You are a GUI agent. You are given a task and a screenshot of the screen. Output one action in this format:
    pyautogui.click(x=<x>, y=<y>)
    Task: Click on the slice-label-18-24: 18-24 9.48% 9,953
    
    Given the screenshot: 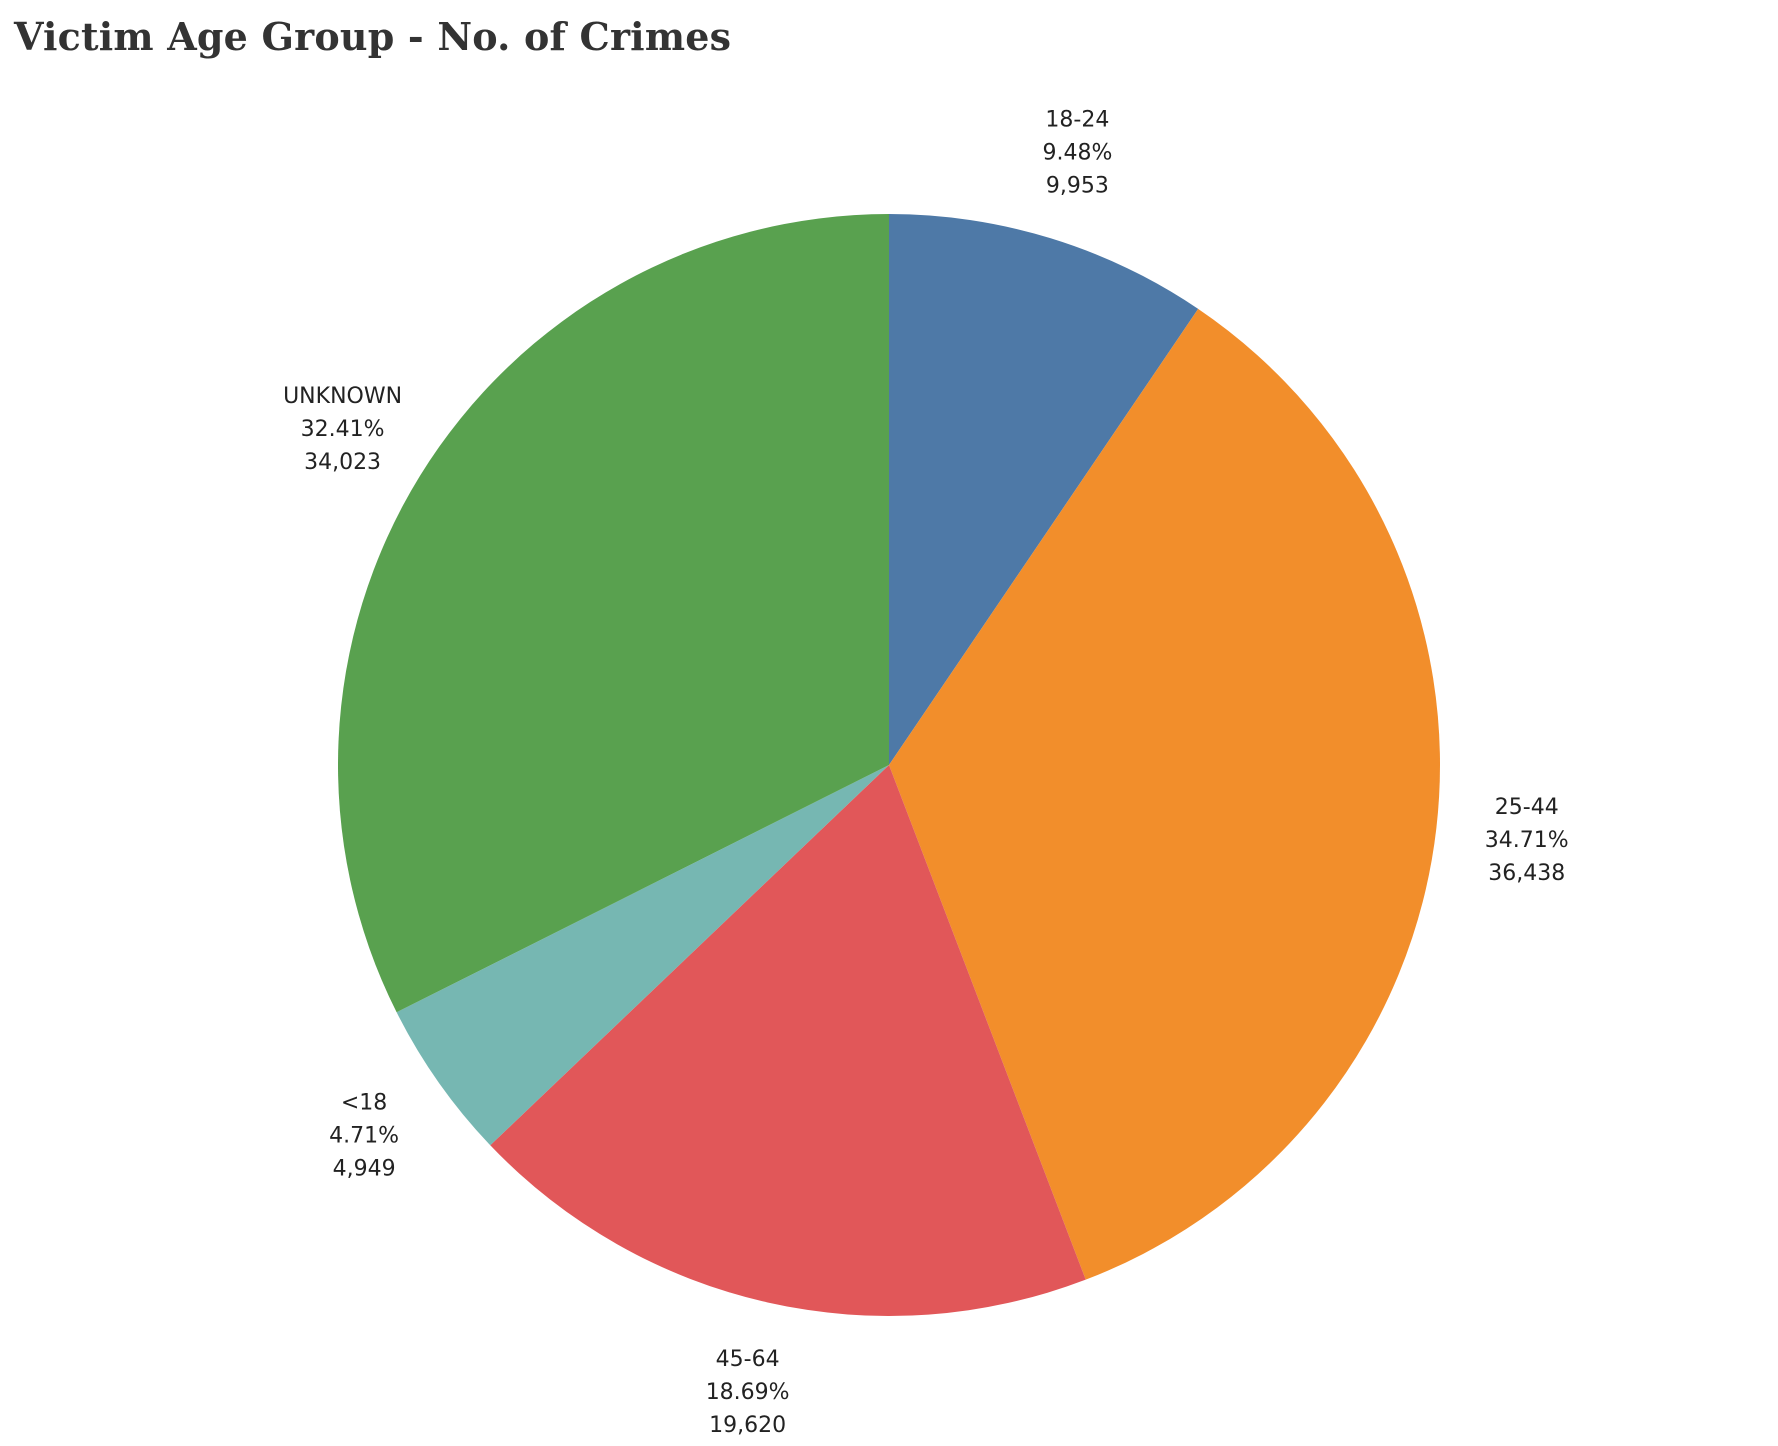 What is the action you would take?
    pyautogui.click(x=1077, y=152)
    